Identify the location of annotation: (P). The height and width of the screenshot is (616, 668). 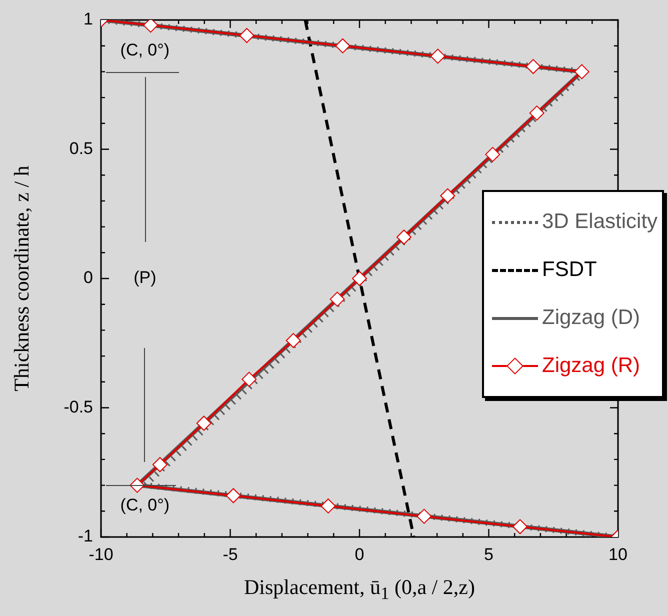
(145, 278).